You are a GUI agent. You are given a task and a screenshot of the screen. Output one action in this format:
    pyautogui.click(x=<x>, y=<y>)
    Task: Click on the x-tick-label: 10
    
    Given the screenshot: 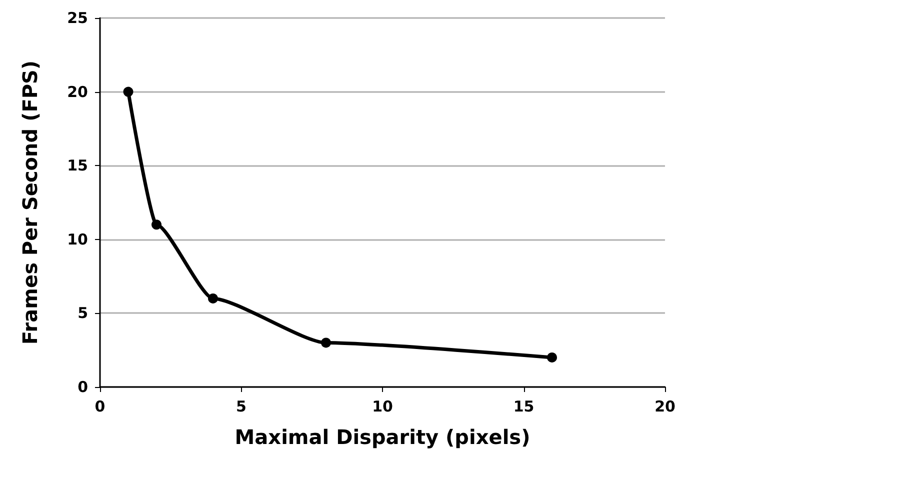 What is the action you would take?
    pyautogui.click(x=382, y=407)
    